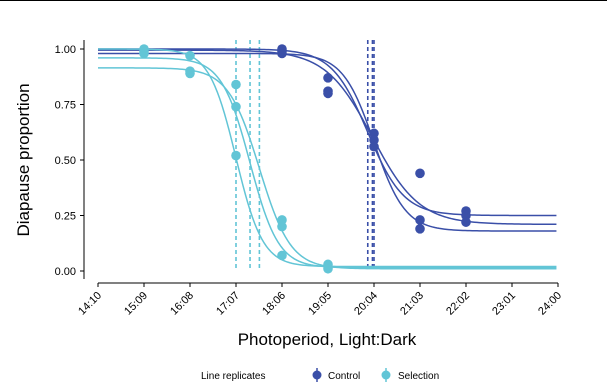 The width and height of the screenshot is (607, 388). Describe the element at coordinates (65, 106) in the screenshot. I see `y-tick-label: 0.75` at that location.